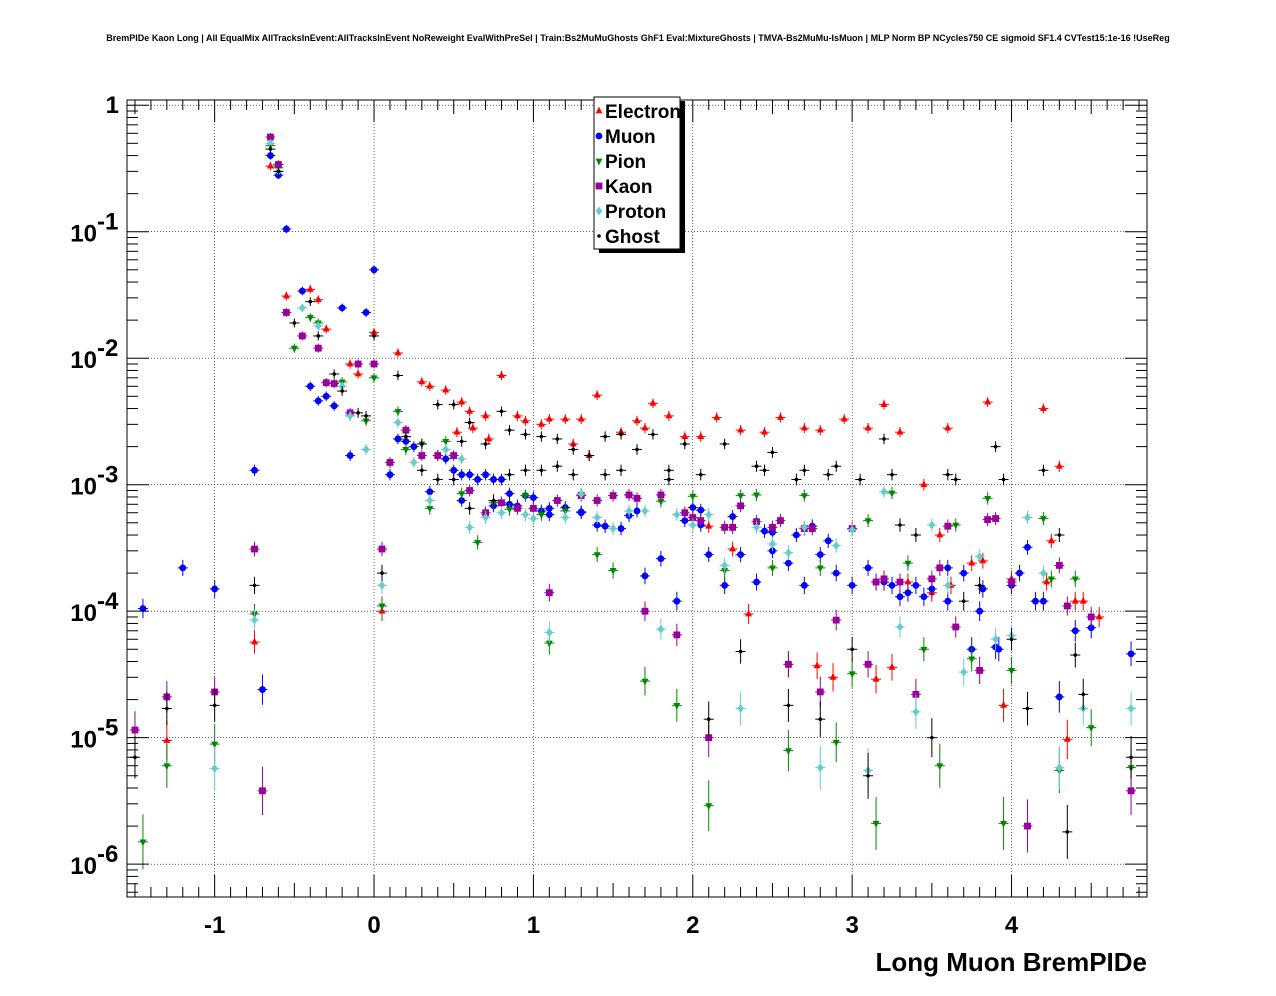  Describe the element at coordinates (108, 601) in the screenshot. I see `y-tick-exponent: -4` at that location.